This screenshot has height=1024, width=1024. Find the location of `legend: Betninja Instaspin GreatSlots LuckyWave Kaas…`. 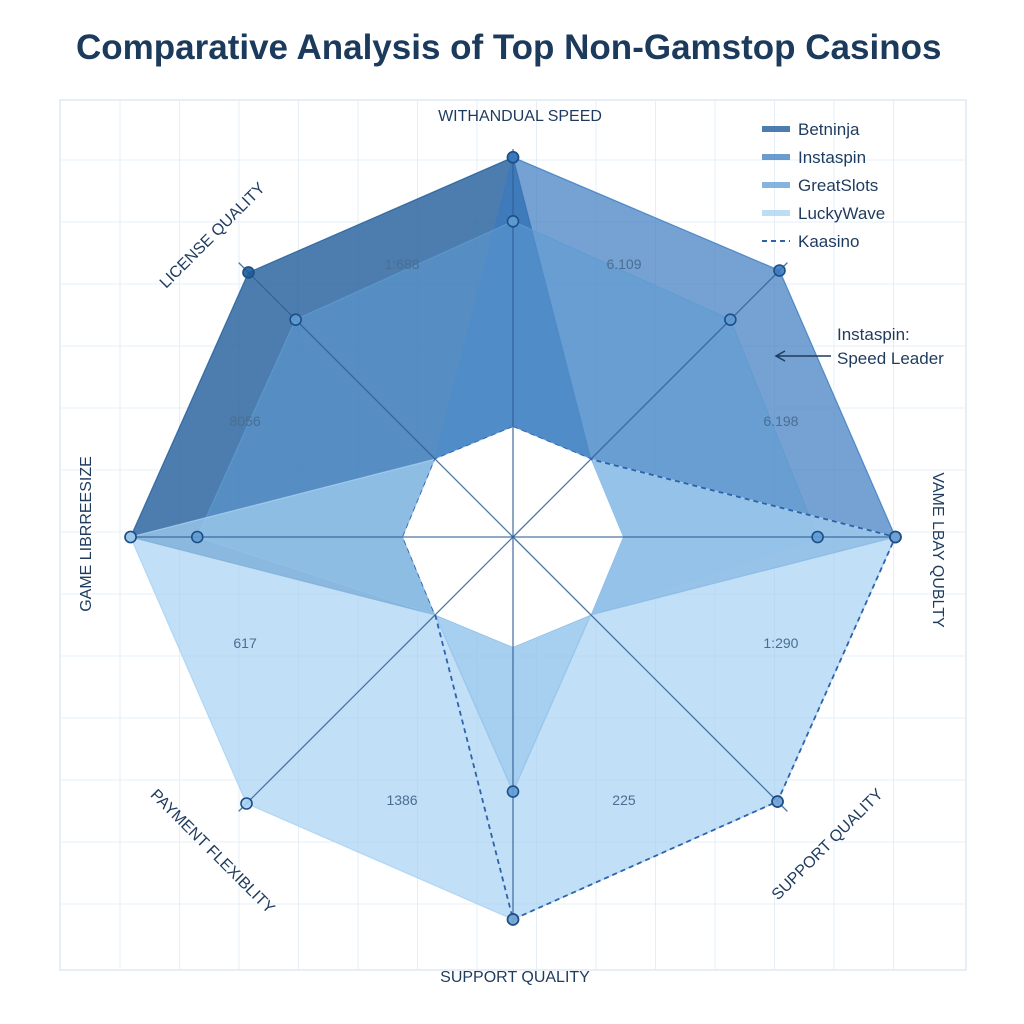

legend: Betninja Instaspin GreatSlots LuckyWave Kaas… is located at coordinates (823, 185).